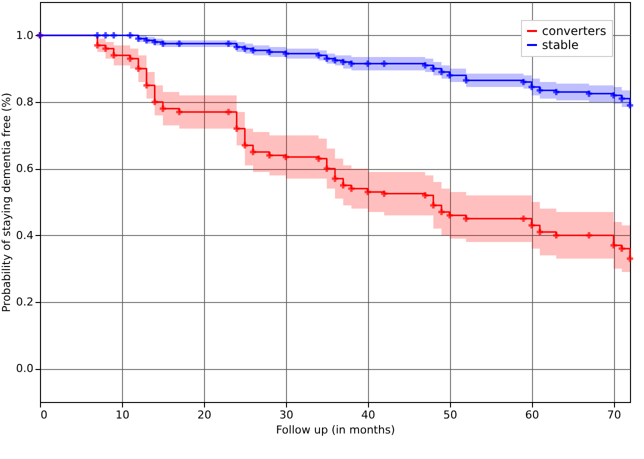 The width and height of the screenshot is (644, 459). I want to click on y-tick-label: 0.0, so click(25, 369).